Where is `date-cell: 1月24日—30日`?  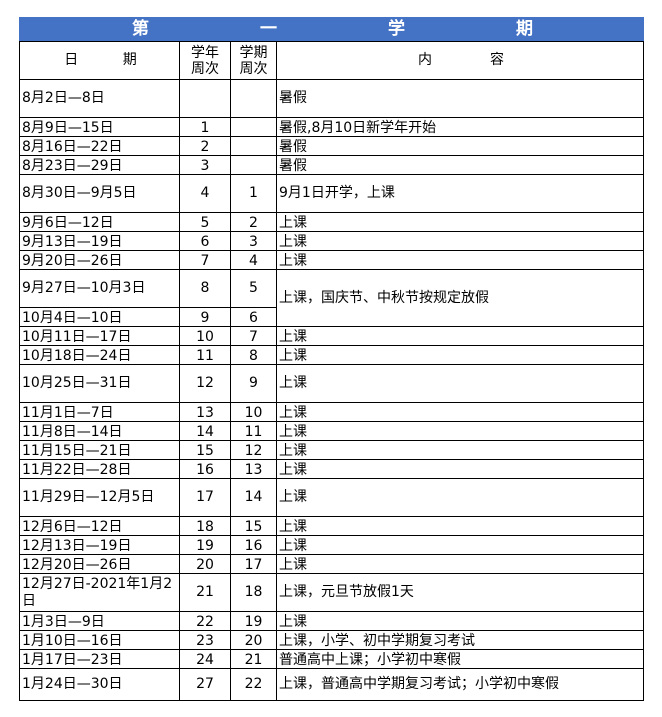 date-cell: 1月24日—30日 is located at coordinates (99, 684).